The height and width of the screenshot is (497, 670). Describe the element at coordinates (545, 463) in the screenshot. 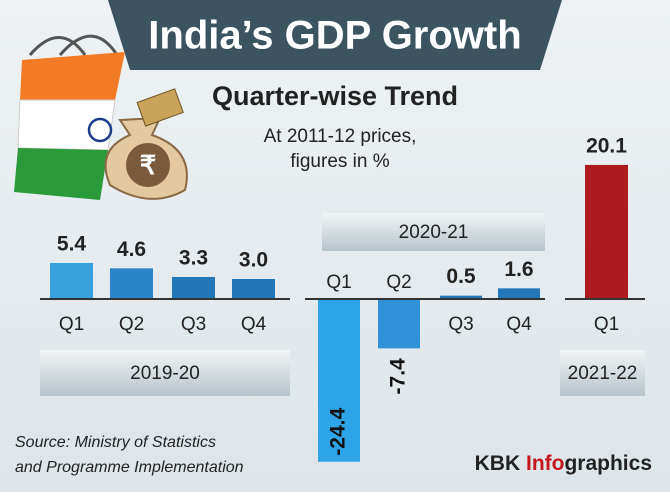

I see `brand-part: Info` at that location.